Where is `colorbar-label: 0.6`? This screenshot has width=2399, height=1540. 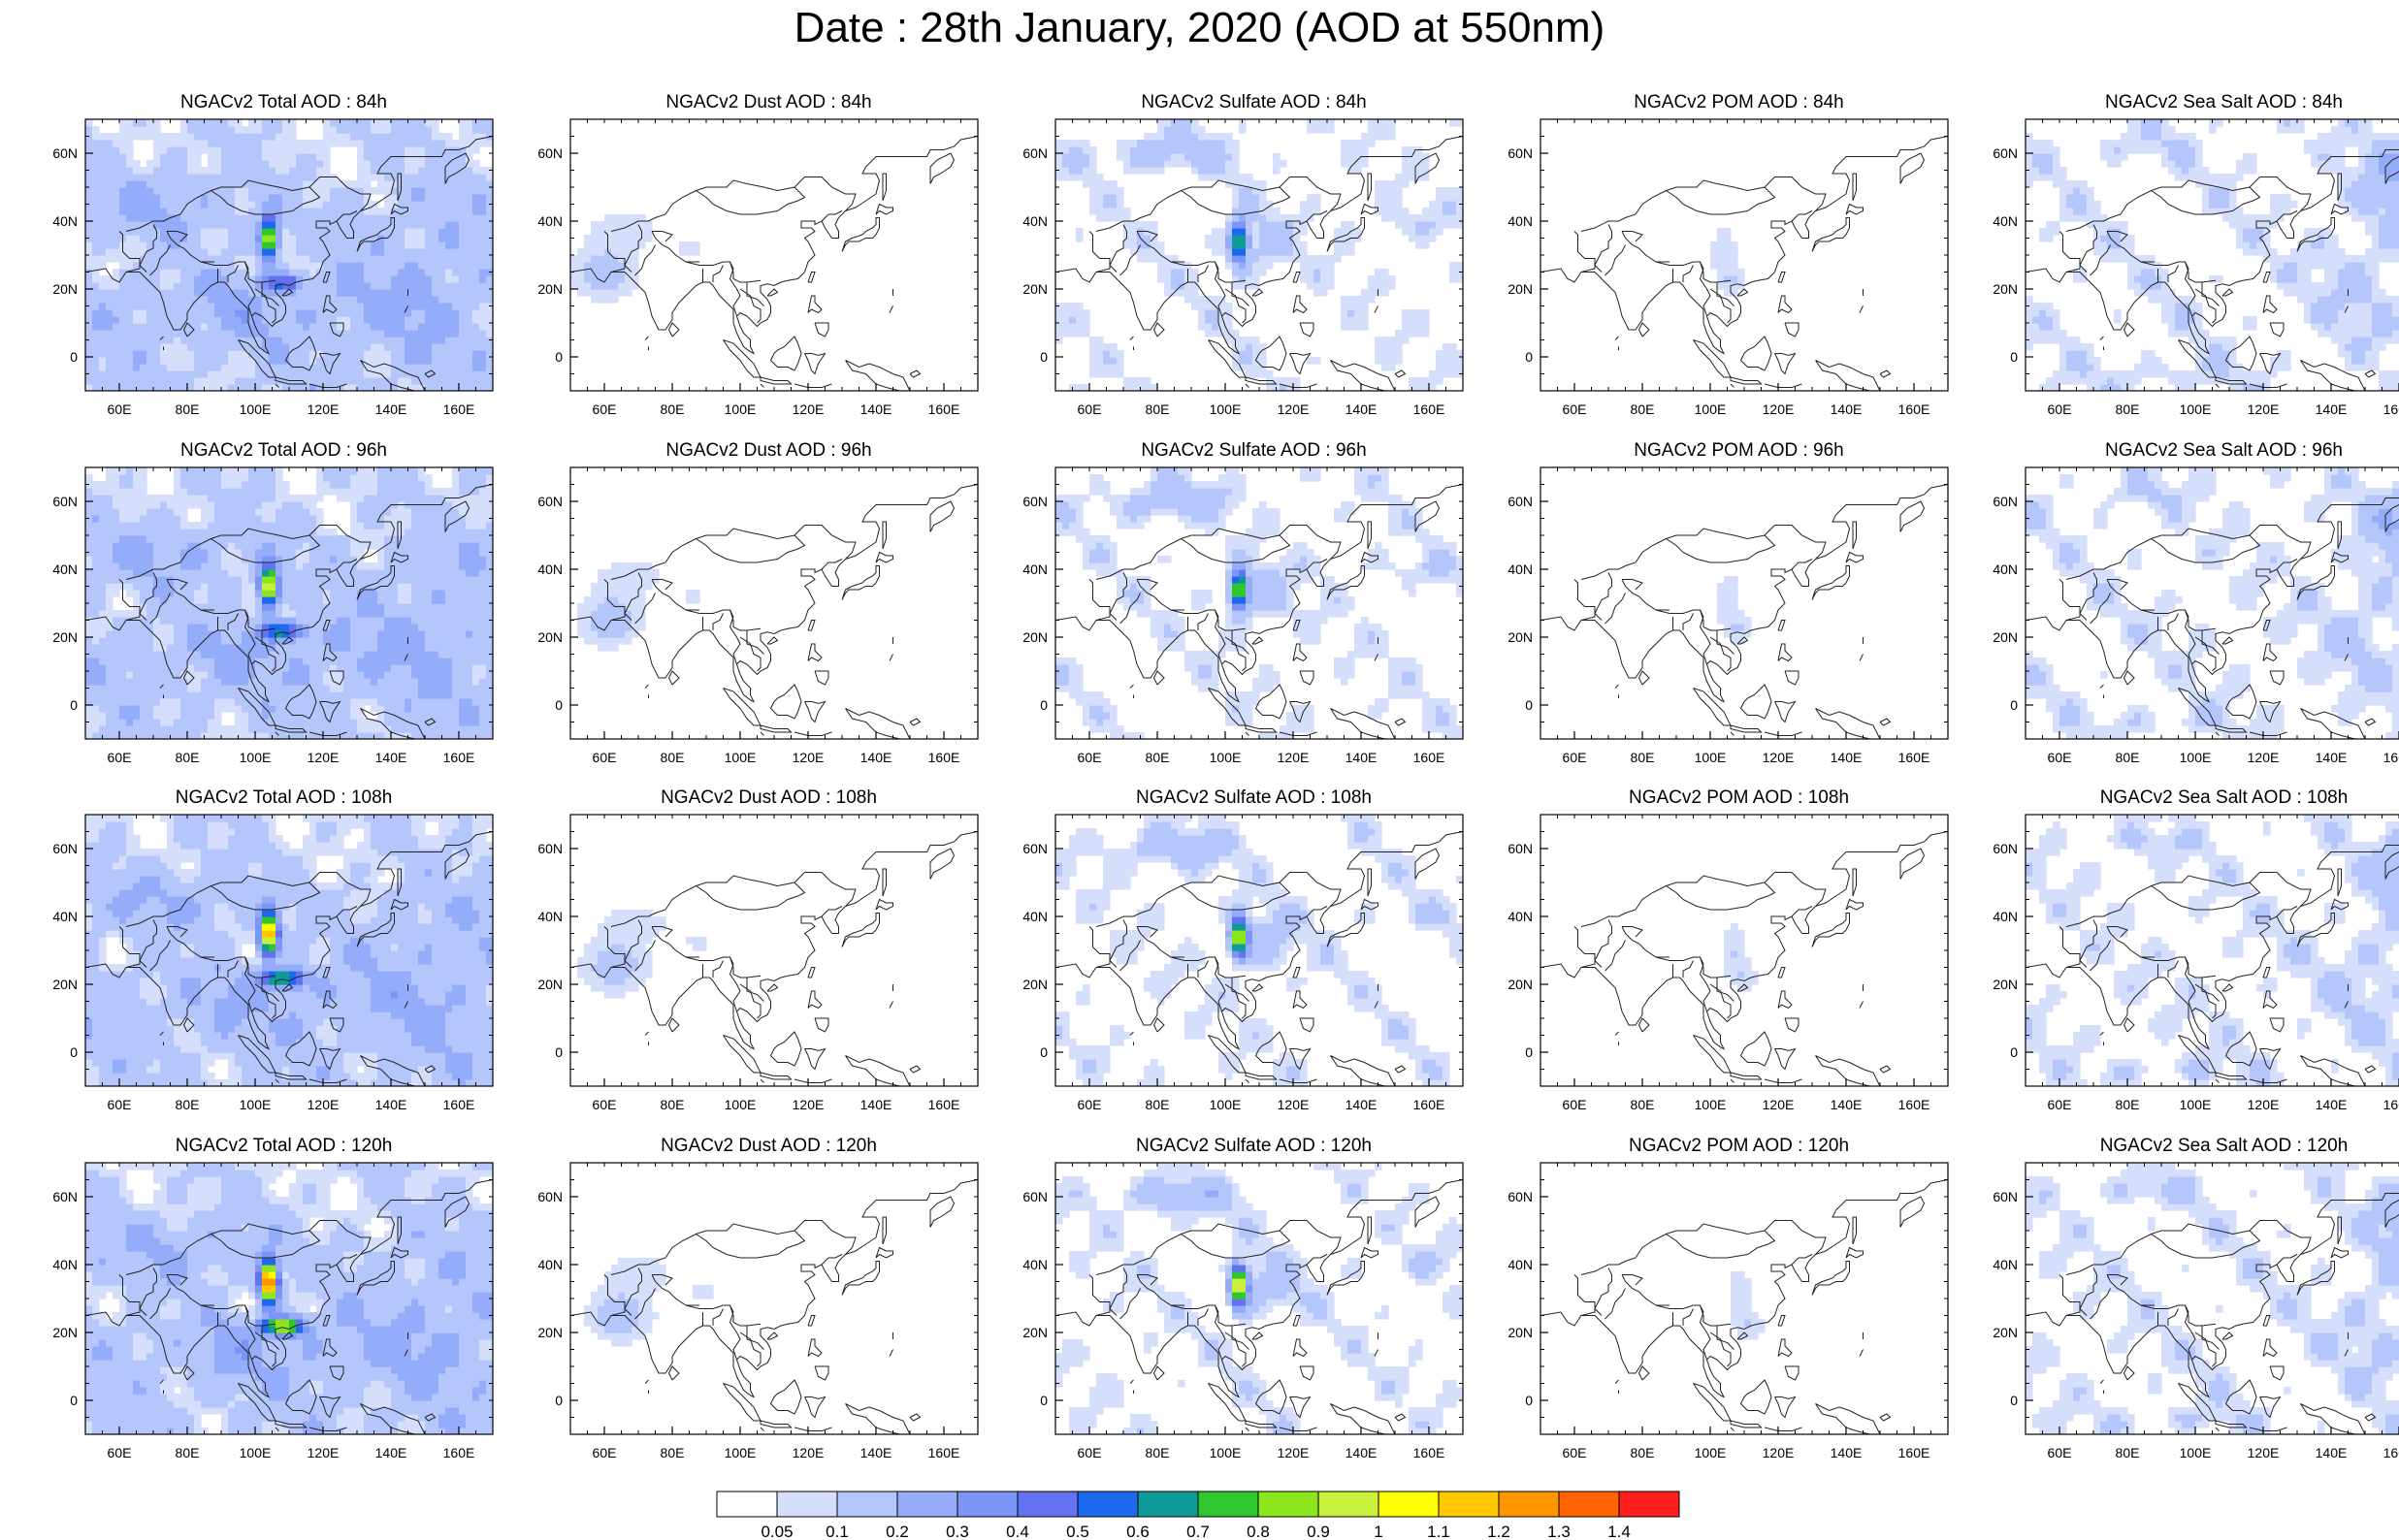 colorbar-label: 0.6 is located at coordinates (1138, 1531).